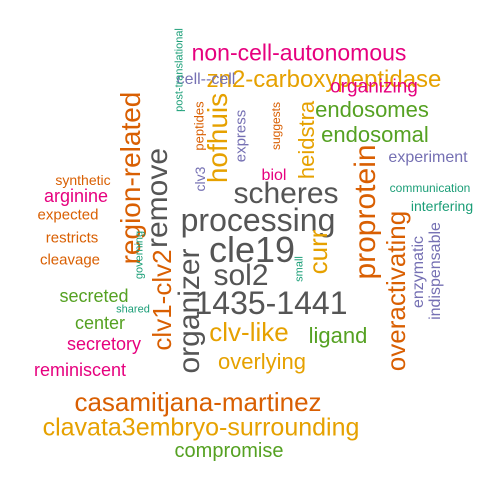 The height and width of the screenshot is (500, 500). What do you see at coordinates (430, 188) in the screenshot?
I see `word-communication: communication` at bounding box center [430, 188].